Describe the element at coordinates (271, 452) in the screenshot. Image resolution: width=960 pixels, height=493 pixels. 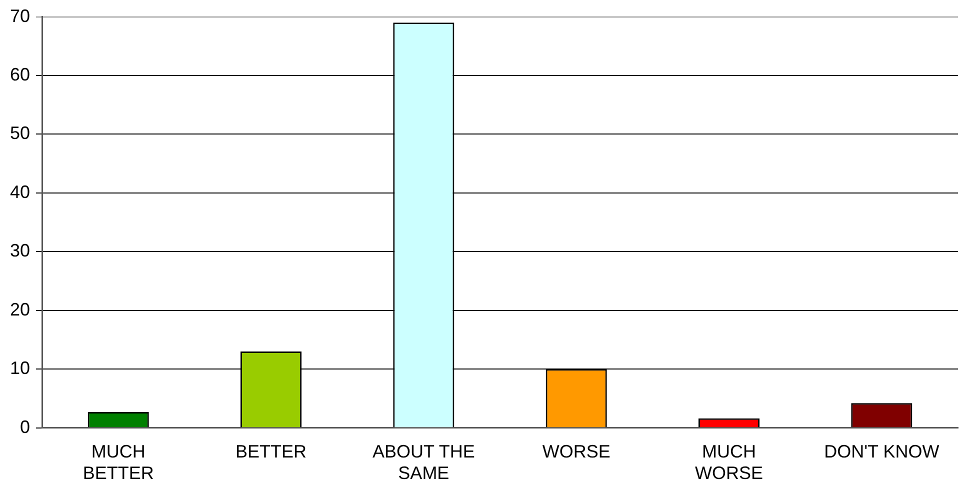
I see `x-tick-label: BETTER` at that location.